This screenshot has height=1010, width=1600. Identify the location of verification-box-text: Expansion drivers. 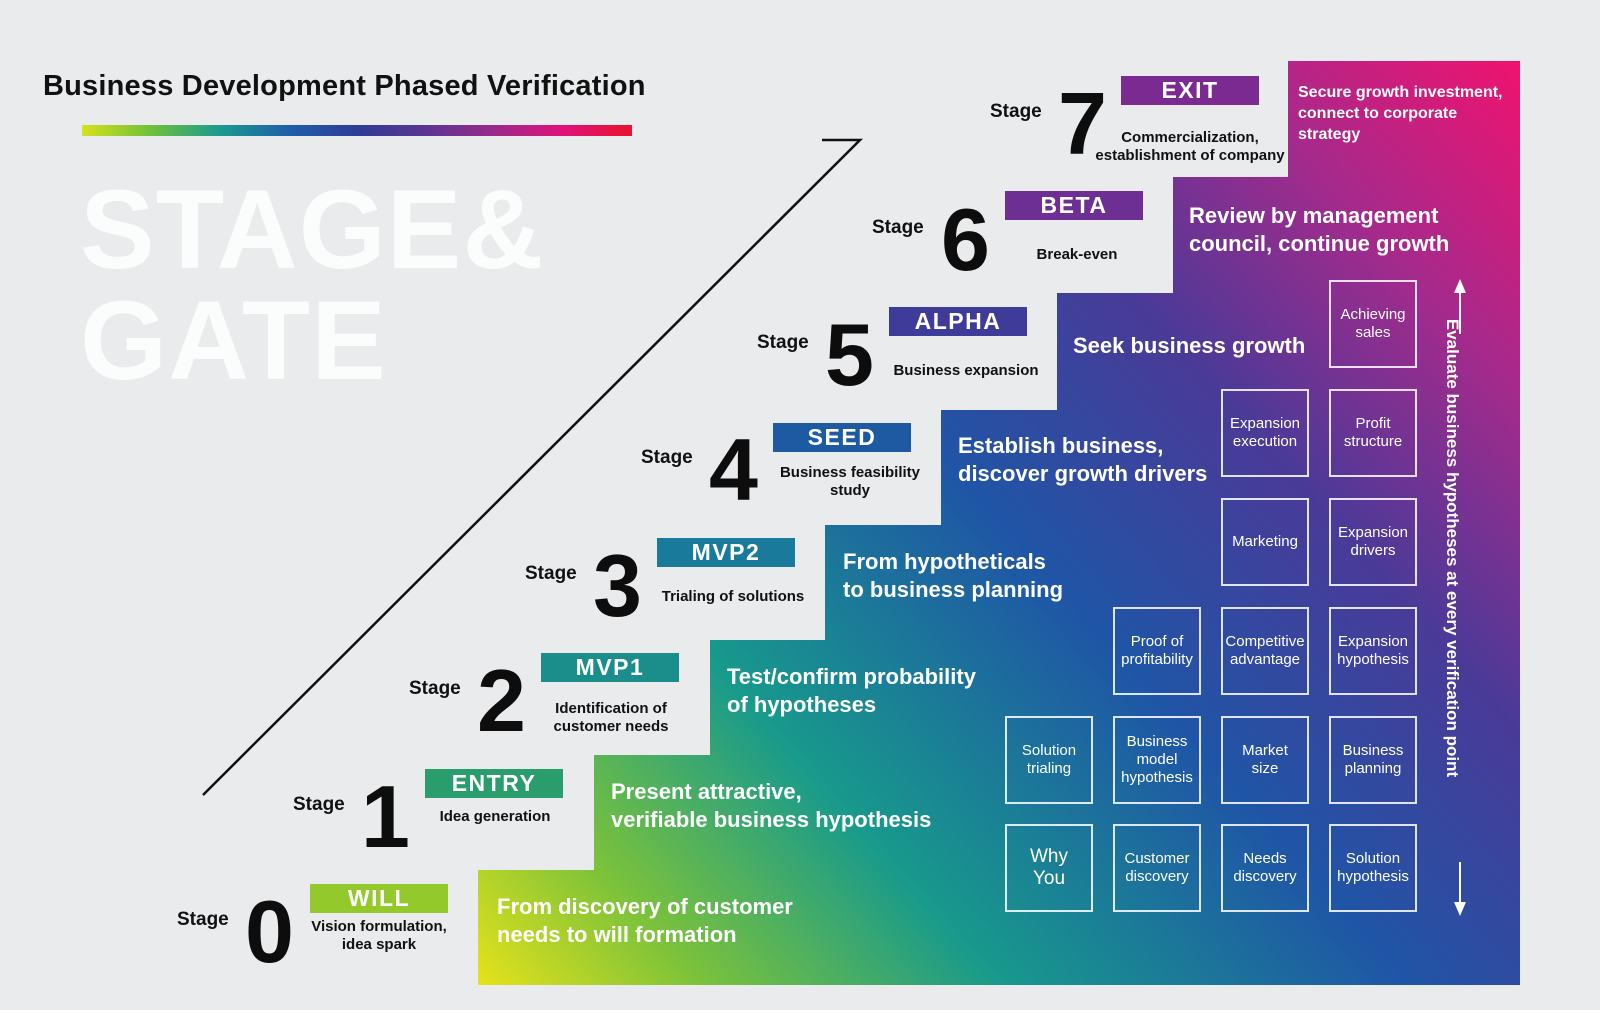
(1373, 542).